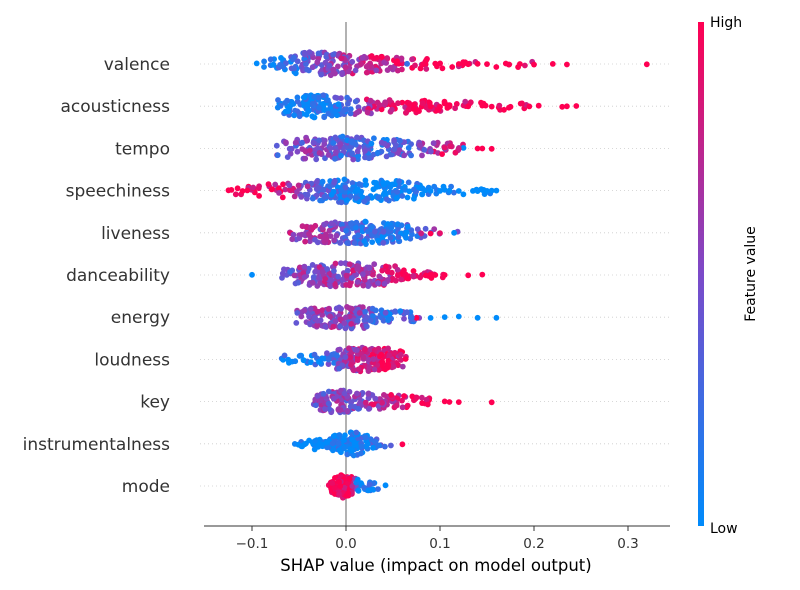 Image resolution: width=800 pixels, height=590 pixels. Describe the element at coordinates (627, 544) in the screenshot. I see `x-tick-label: 0.3` at that location.